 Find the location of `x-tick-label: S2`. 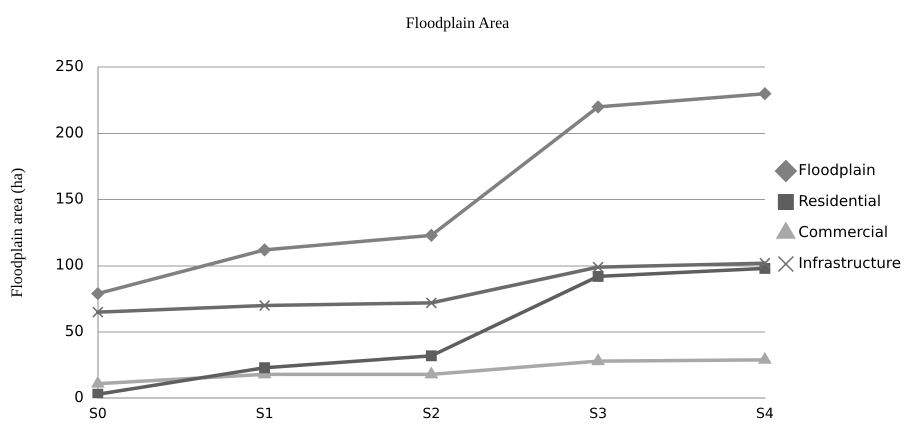

x-tick-label: S2 is located at coordinates (431, 414).